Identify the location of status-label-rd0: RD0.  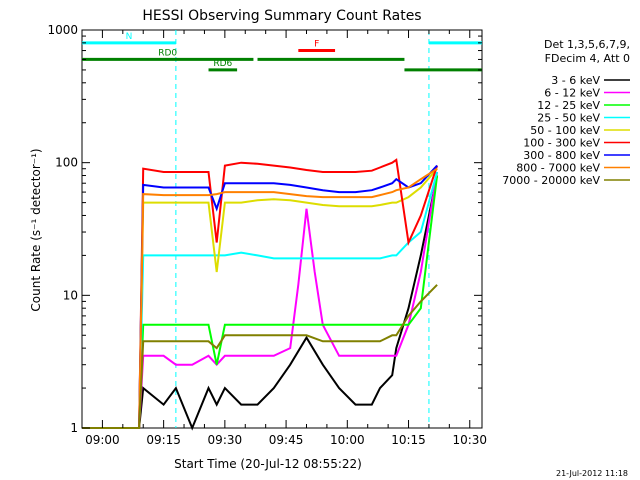
(167, 53).